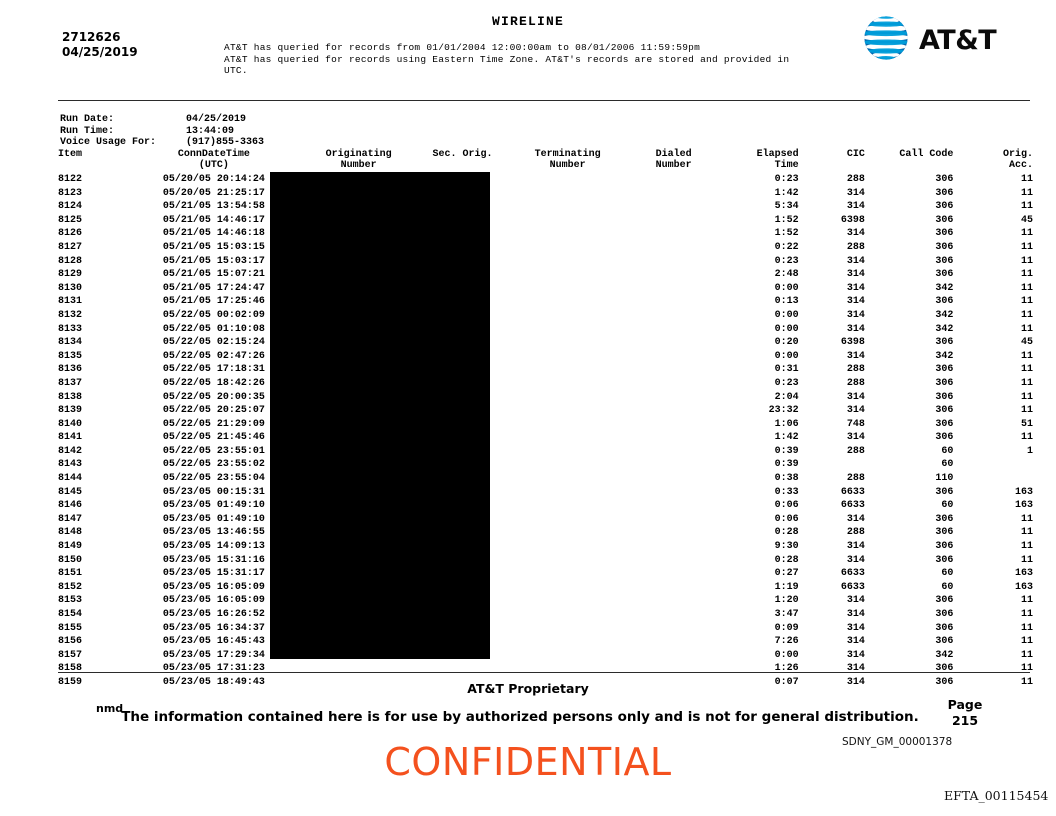  What do you see at coordinates (786, 587) in the screenshot?
I see `cell-elapsed: 1:19` at bounding box center [786, 587].